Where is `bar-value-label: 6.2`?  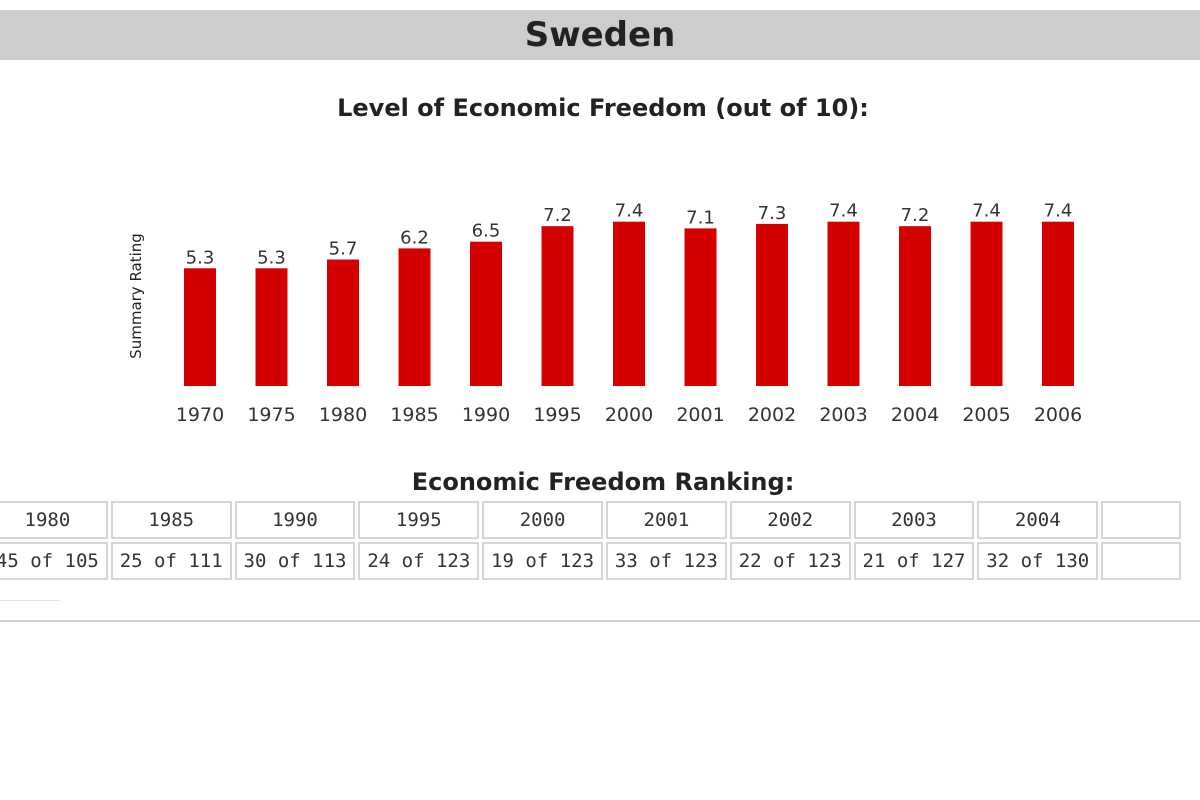
bar-value-label: 6.2 is located at coordinates (414, 237).